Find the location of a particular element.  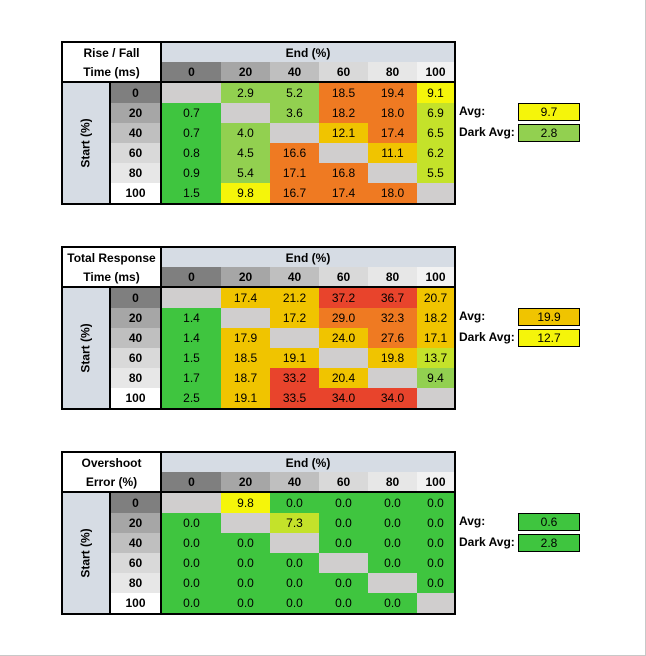

row-header-100: 100 is located at coordinates (136, 399).